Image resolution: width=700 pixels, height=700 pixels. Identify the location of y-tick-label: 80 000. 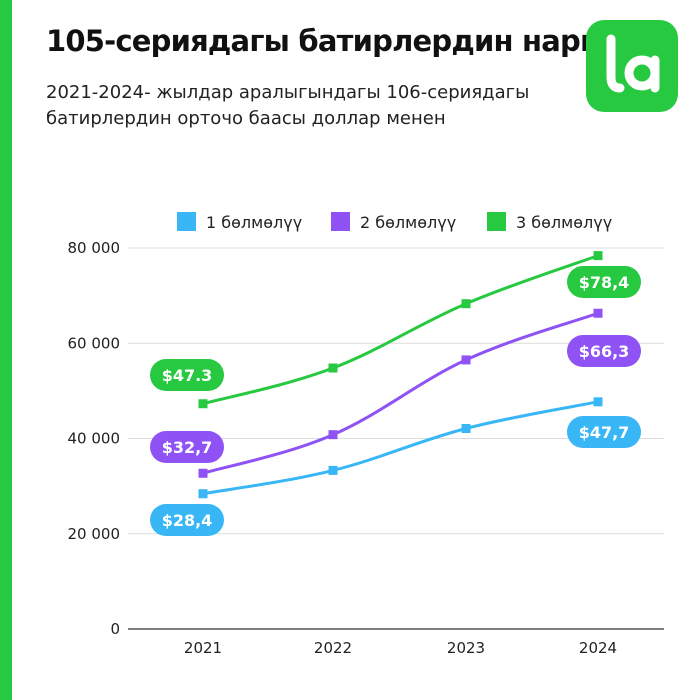
(94, 248).